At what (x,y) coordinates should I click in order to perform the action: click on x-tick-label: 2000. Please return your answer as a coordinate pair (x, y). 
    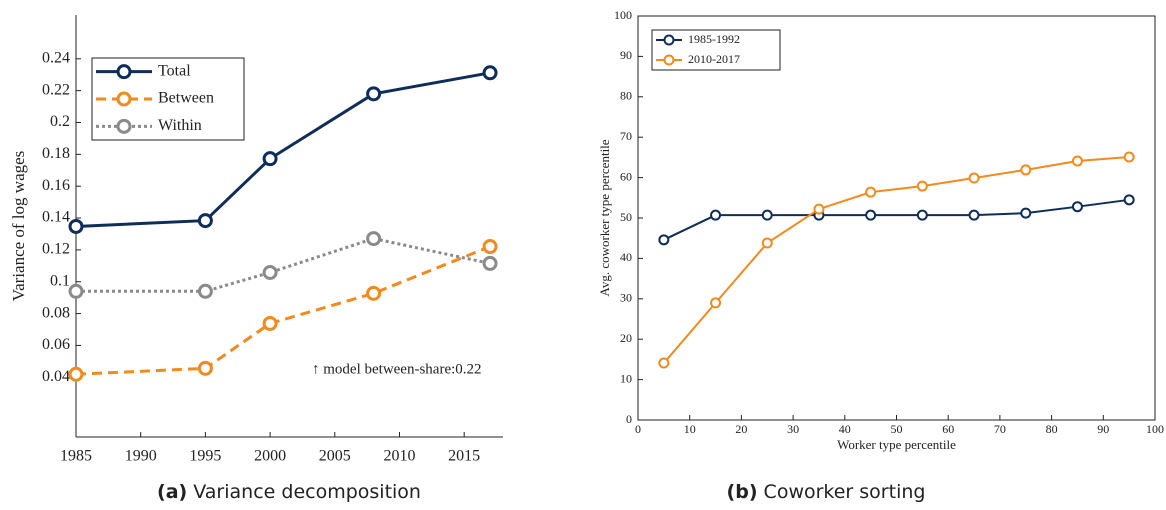
    Looking at the image, I should click on (270, 456).